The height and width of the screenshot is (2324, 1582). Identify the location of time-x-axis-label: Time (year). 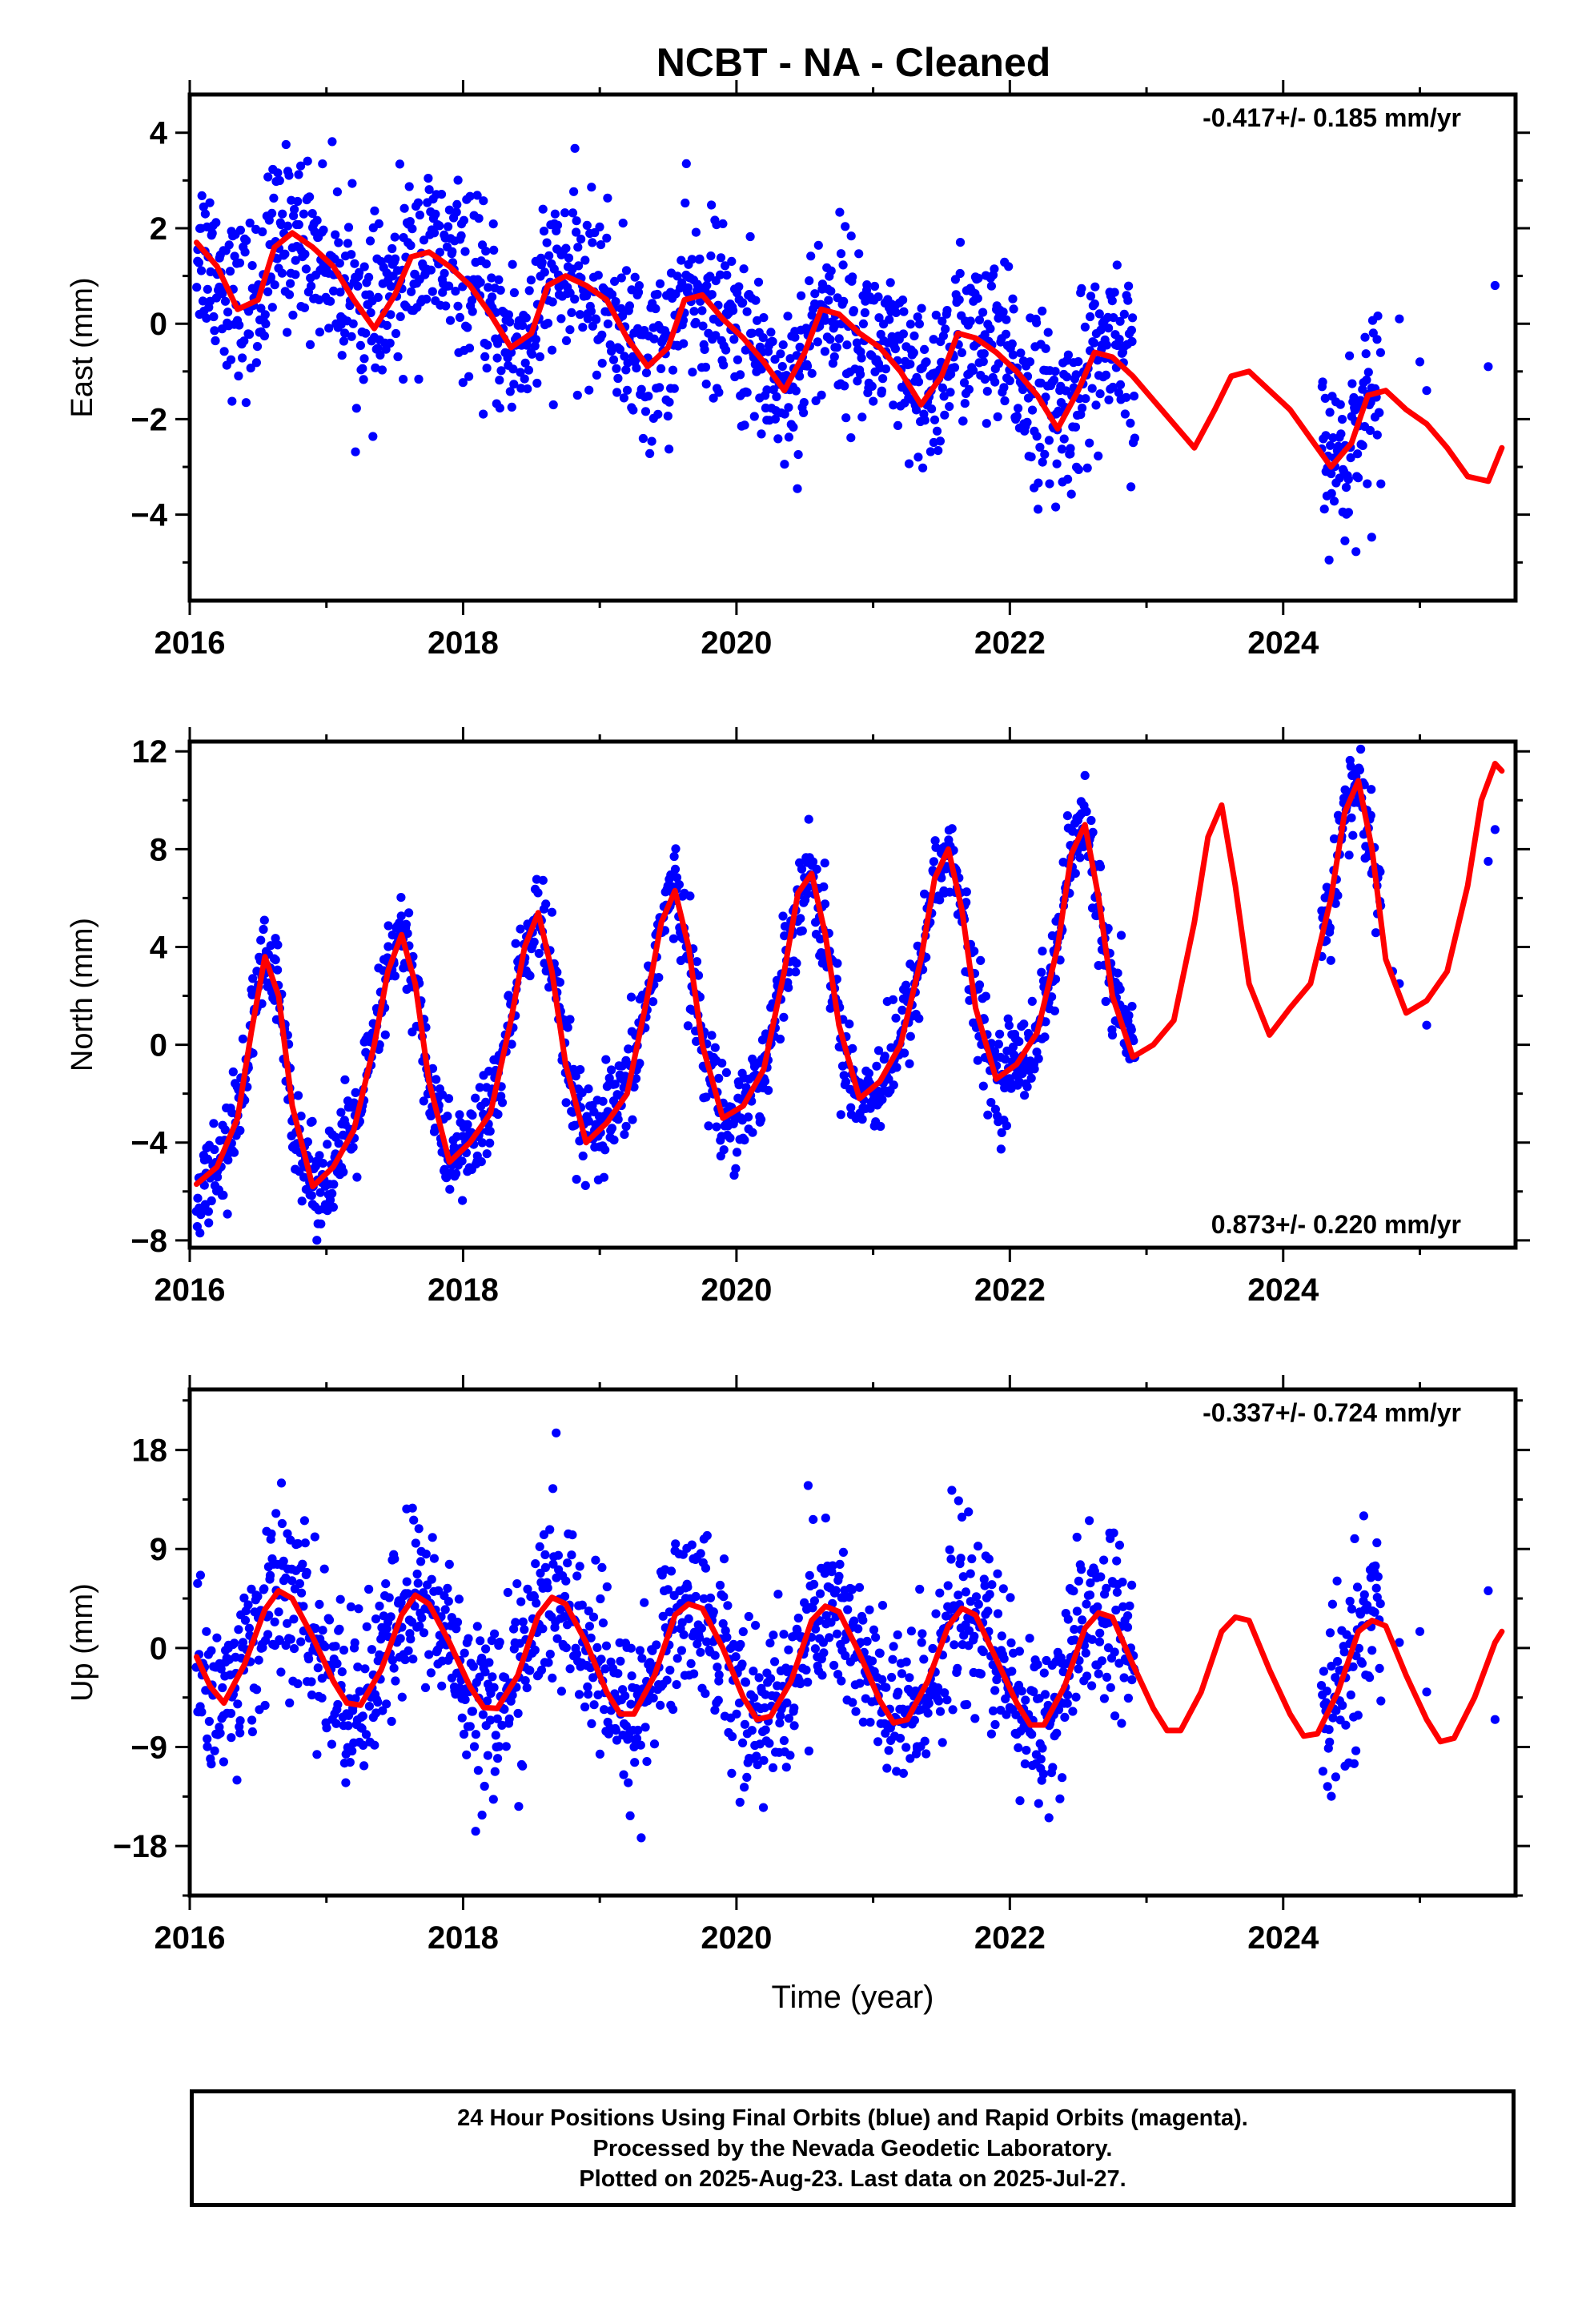
(853, 1997).